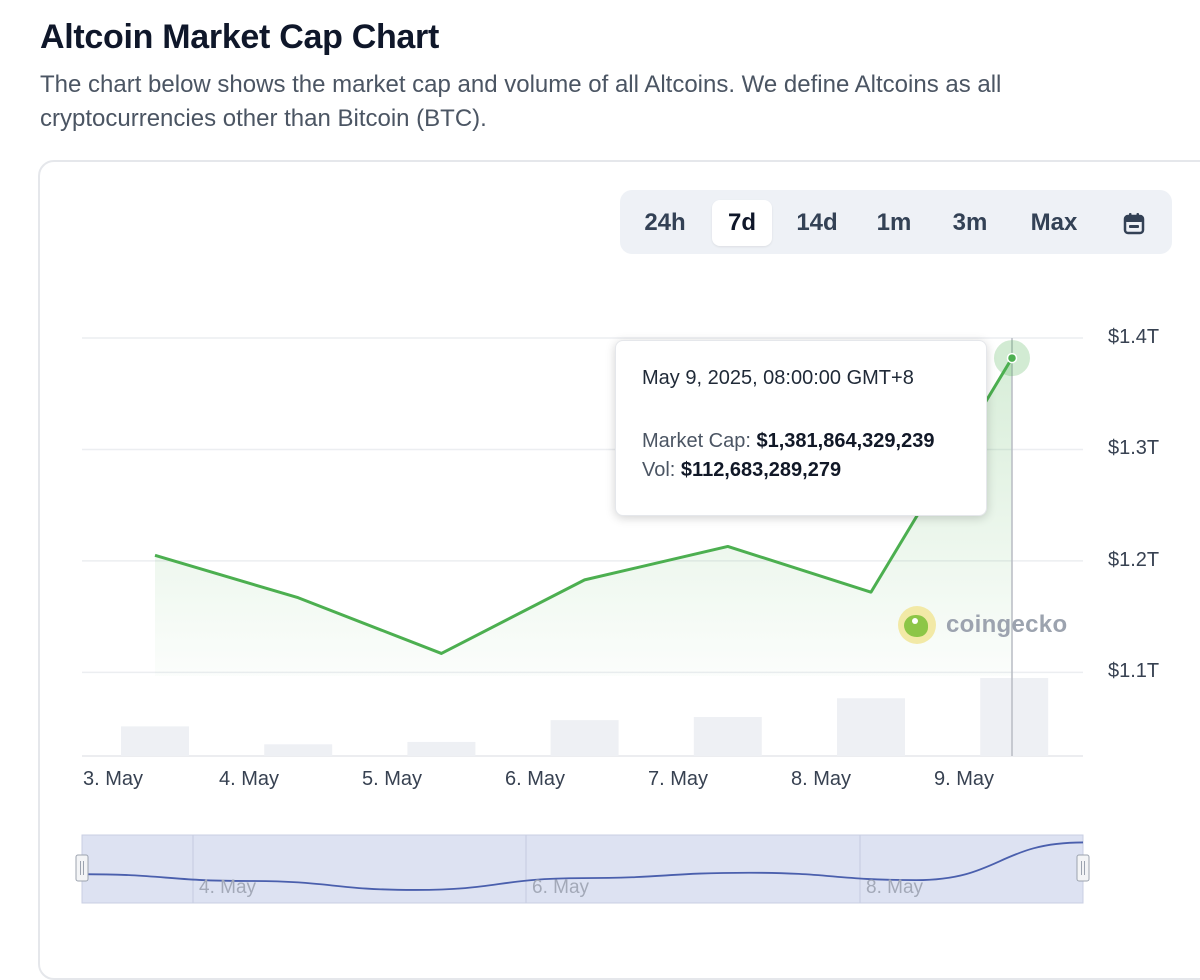 The height and width of the screenshot is (980, 1200). What do you see at coordinates (894, 888) in the screenshot?
I see `navigator-label: 8. May` at bounding box center [894, 888].